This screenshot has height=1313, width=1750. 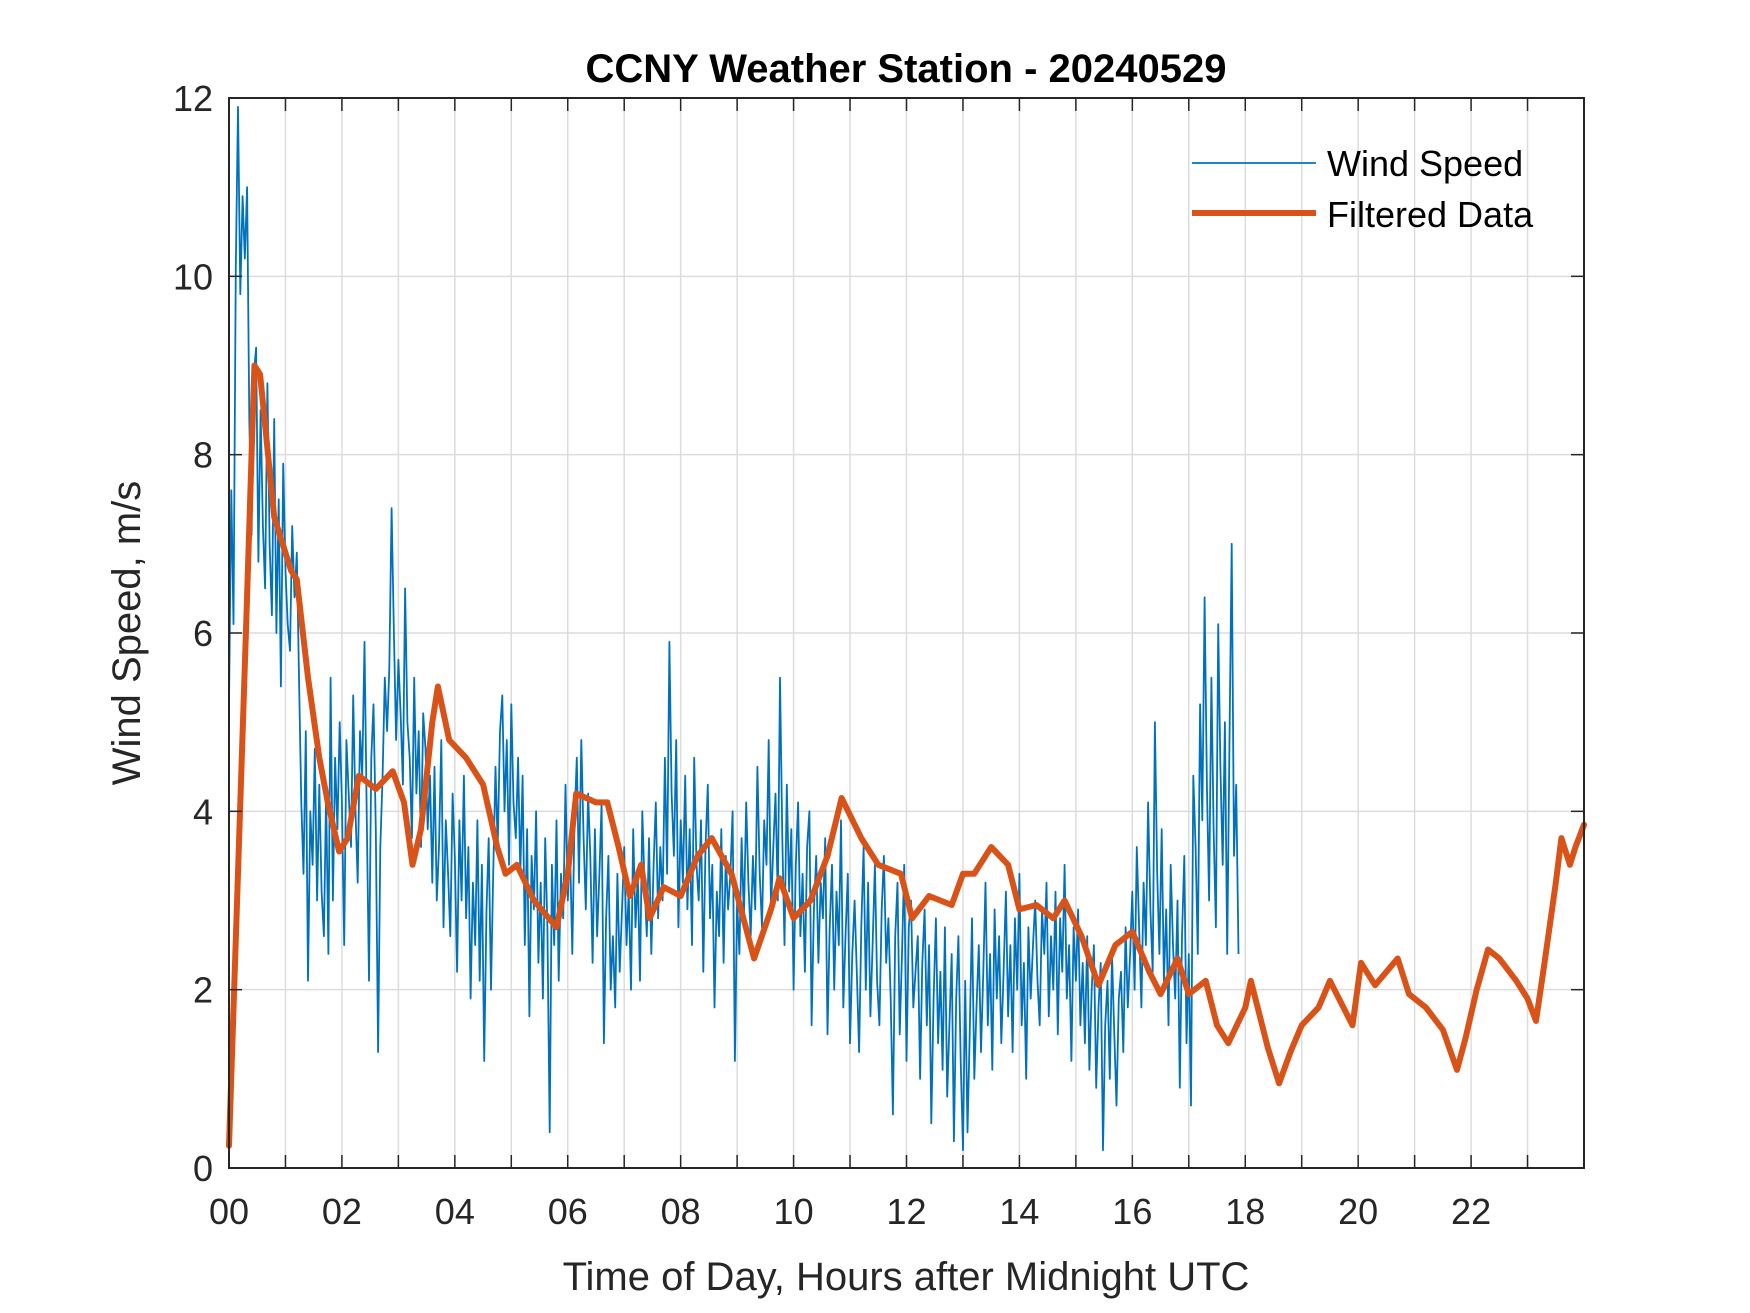 What do you see at coordinates (229, 1211) in the screenshot?
I see `x-tick-label: 00` at bounding box center [229, 1211].